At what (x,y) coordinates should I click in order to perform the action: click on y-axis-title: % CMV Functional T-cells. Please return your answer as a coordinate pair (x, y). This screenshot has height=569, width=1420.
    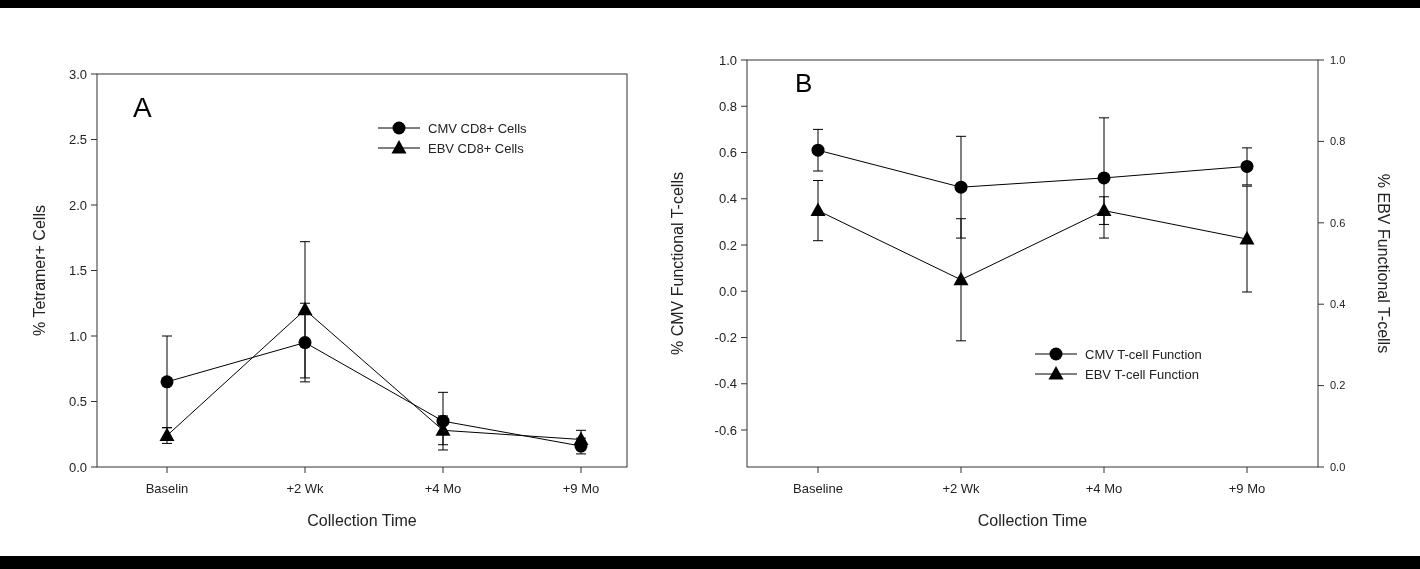
    Looking at the image, I should click on (677, 263).